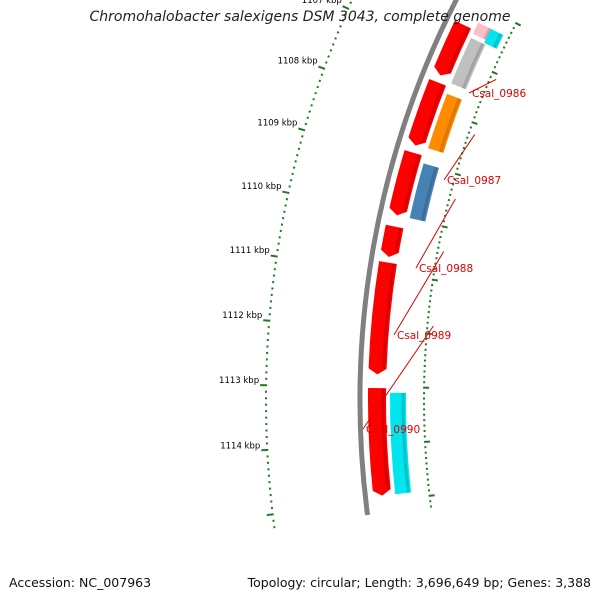 The width and height of the screenshot is (600, 600). I want to click on backbone-arc, so click(408, 258).